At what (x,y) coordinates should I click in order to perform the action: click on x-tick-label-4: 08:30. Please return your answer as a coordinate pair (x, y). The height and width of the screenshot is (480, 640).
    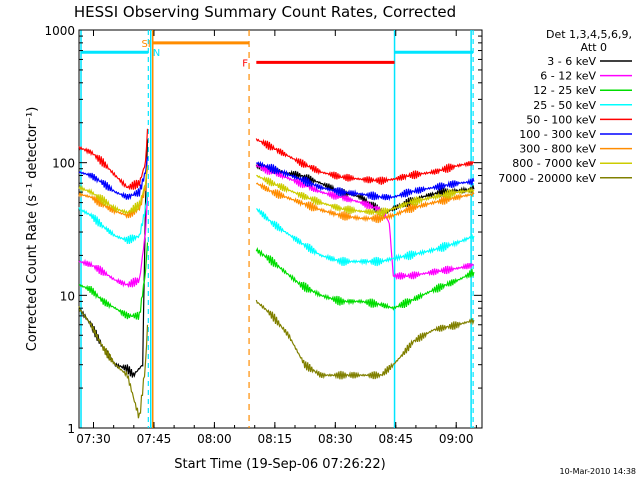
    Looking at the image, I should click on (335, 439).